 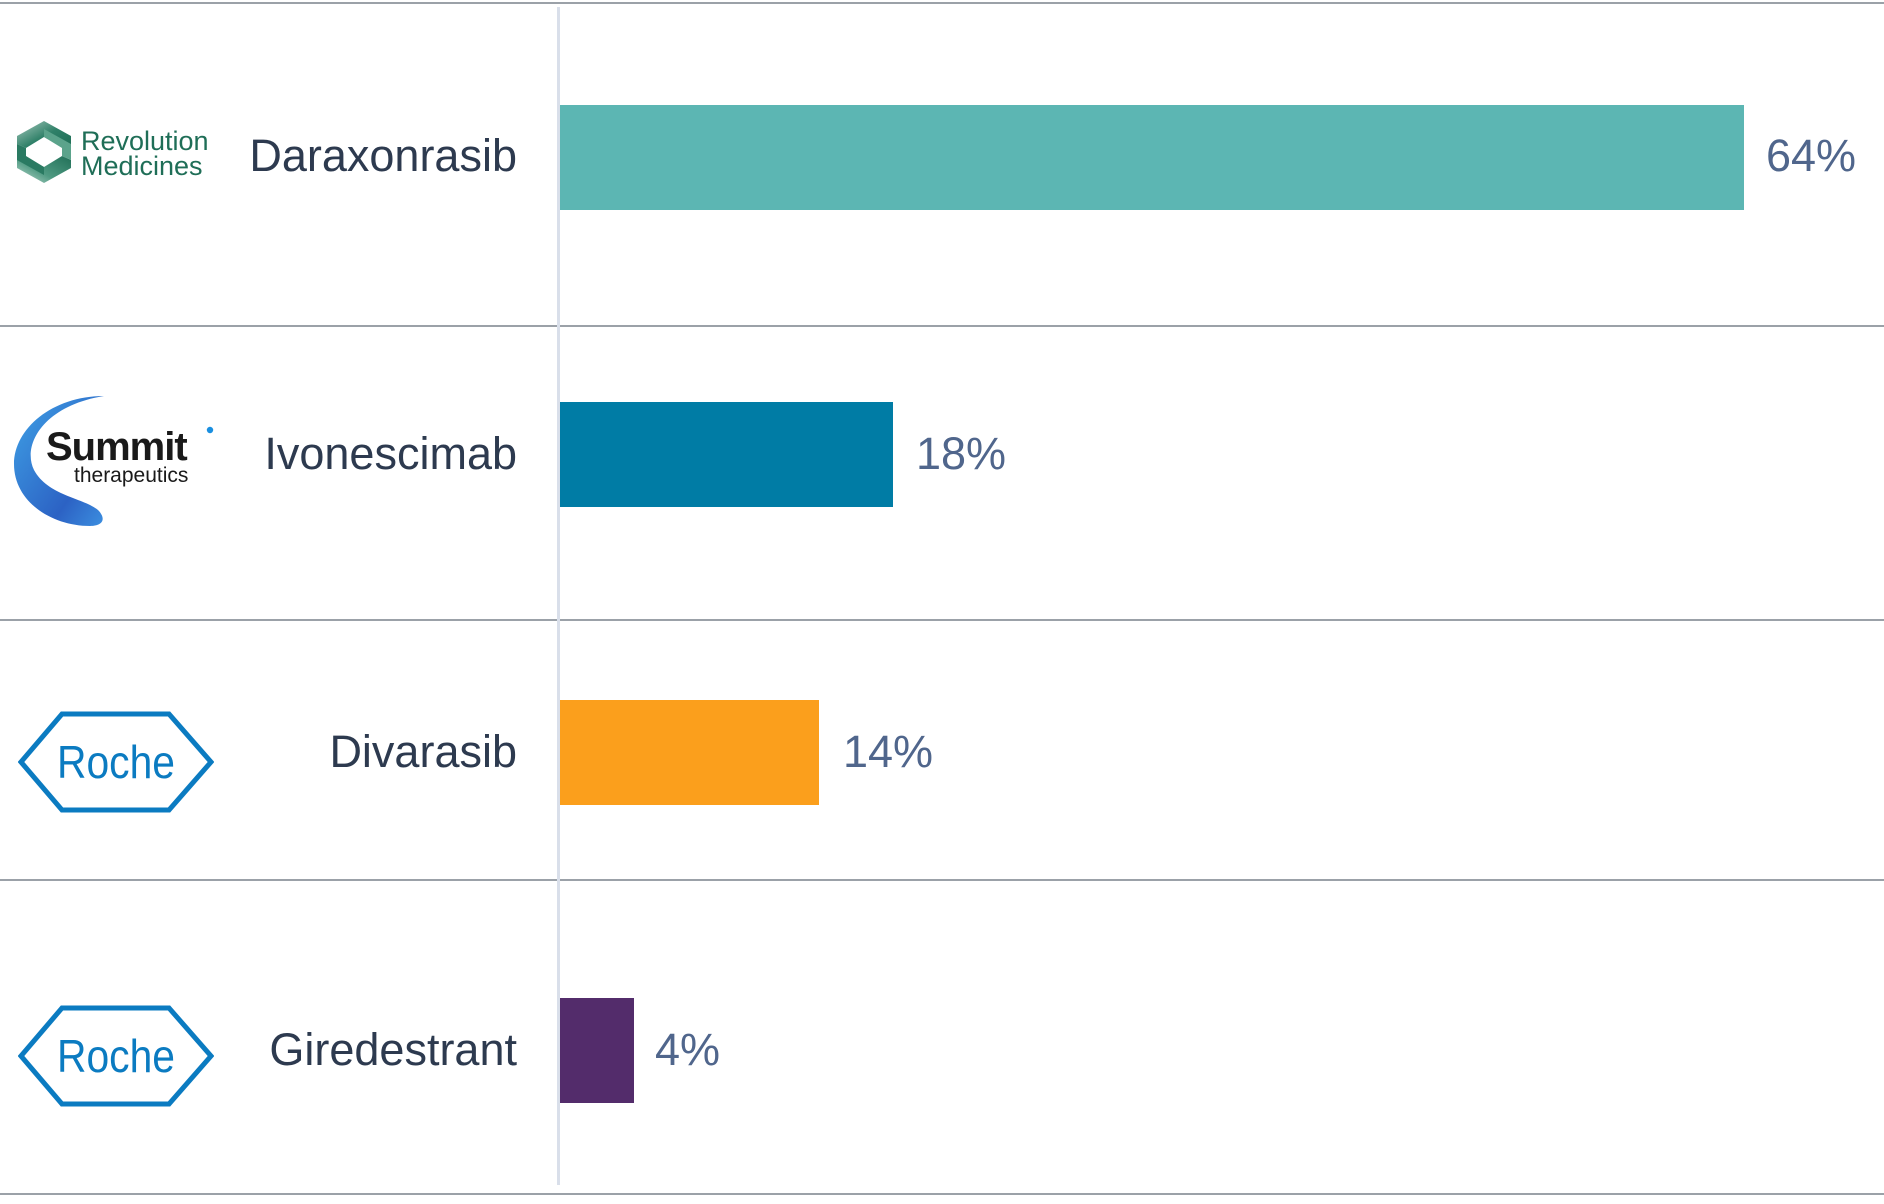 What do you see at coordinates (558, 596) in the screenshot?
I see `chart-baseline-axis` at bounding box center [558, 596].